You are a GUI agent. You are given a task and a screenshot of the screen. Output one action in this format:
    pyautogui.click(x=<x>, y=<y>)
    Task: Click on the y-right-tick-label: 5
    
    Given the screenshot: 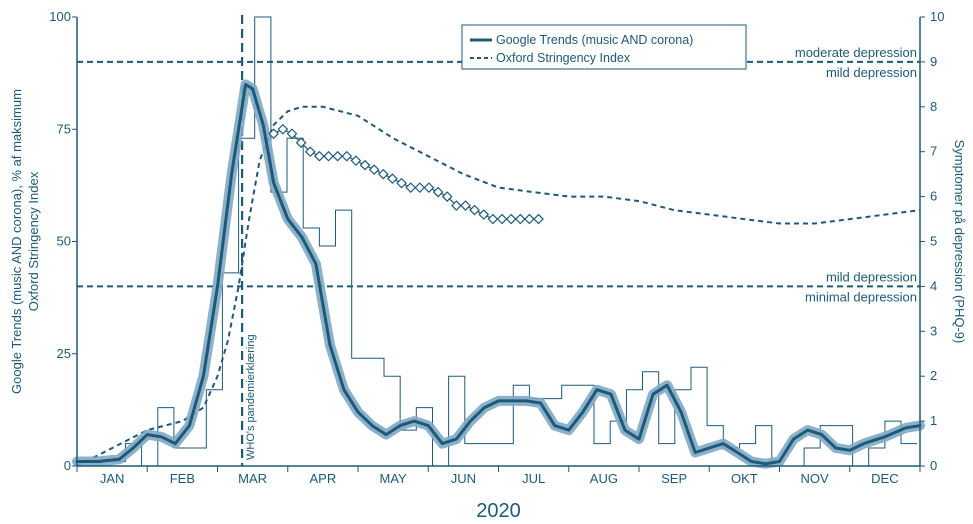 What is the action you would take?
    pyautogui.click(x=933, y=241)
    